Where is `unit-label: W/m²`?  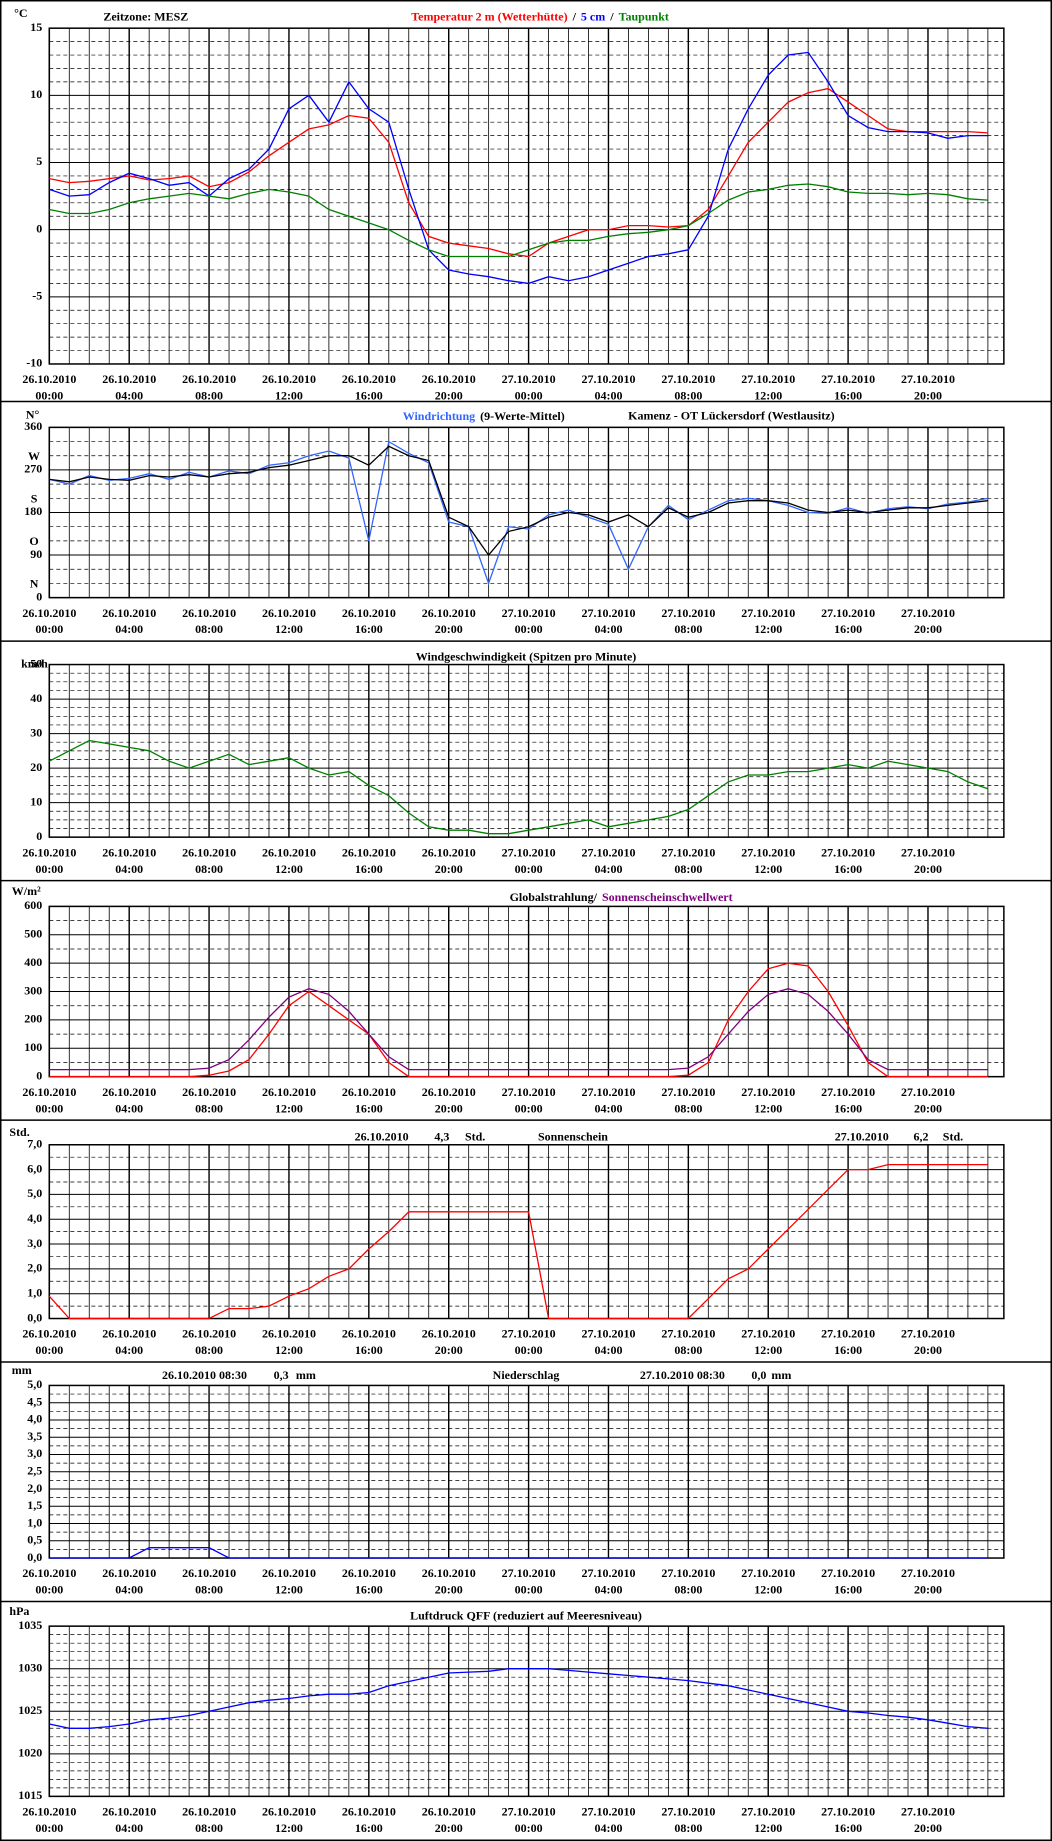 unit-label: W/m² is located at coordinates (26, 891).